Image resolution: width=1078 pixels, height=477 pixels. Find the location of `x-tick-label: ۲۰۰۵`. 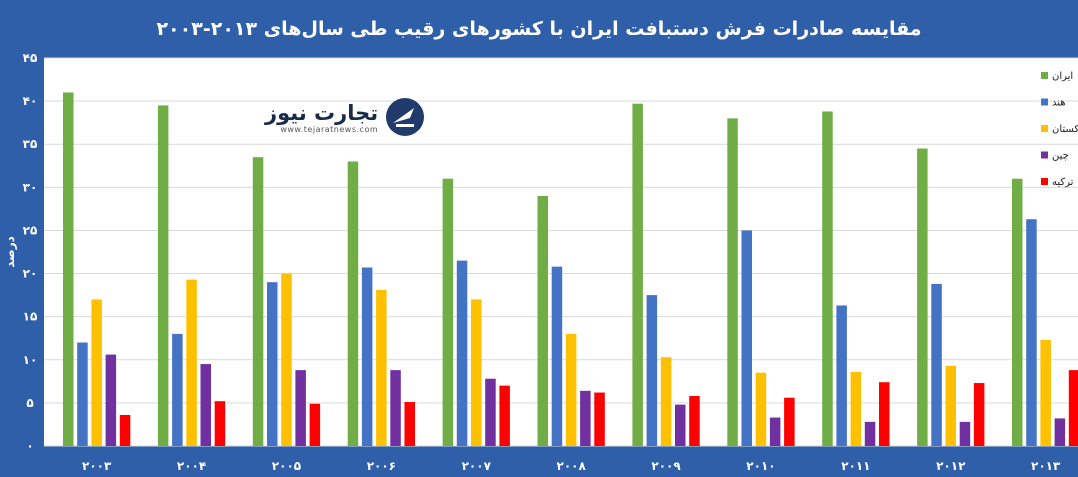

x-tick-label: ۲۰۰۵ is located at coordinates (286, 466).